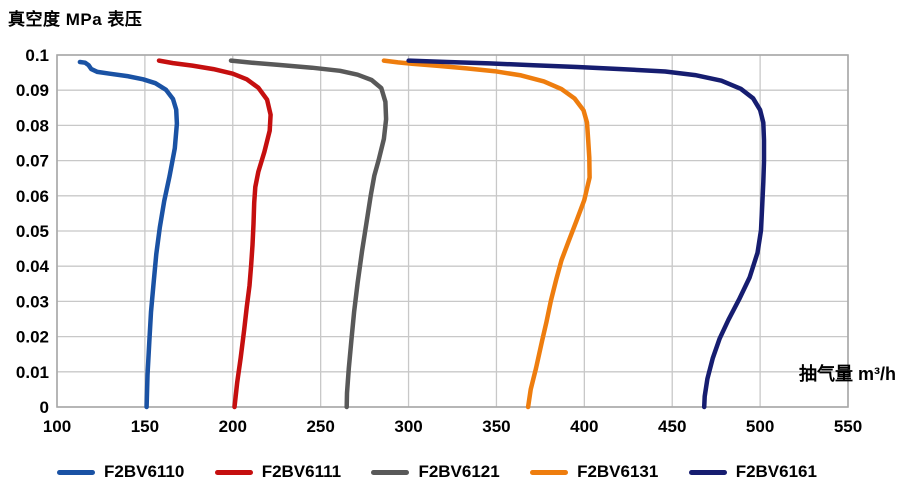  What do you see at coordinates (672, 426) in the screenshot?
I see `x-tick-label: 450` at bounding box center [672, 426].